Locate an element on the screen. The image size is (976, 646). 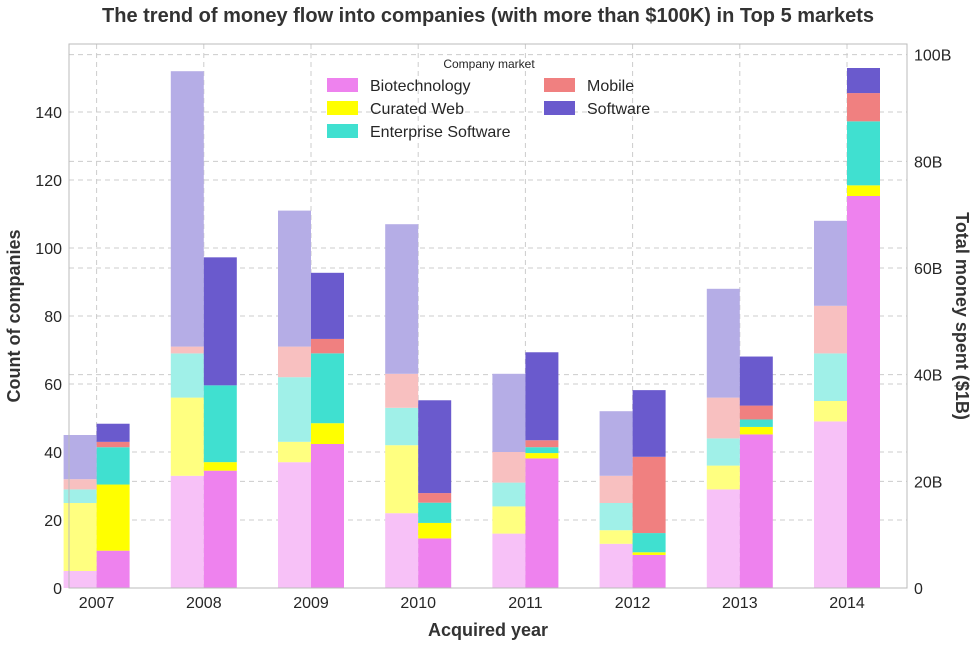
y-tick-label: 100 is located at coordinates (48, 249).